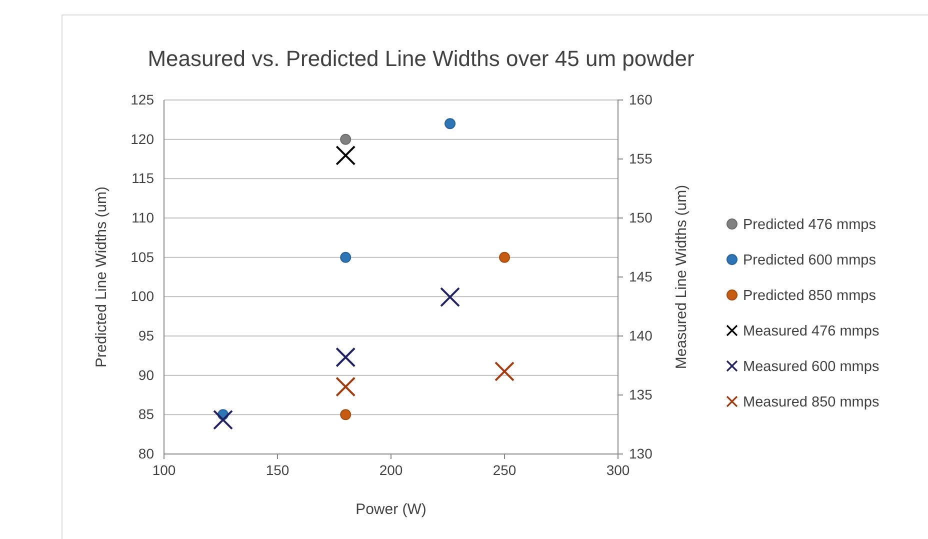  What do you see at coordinates (641, 276) in the screenshot?
I see `y2-tick-label: 145` at bounding box center [641, 276].